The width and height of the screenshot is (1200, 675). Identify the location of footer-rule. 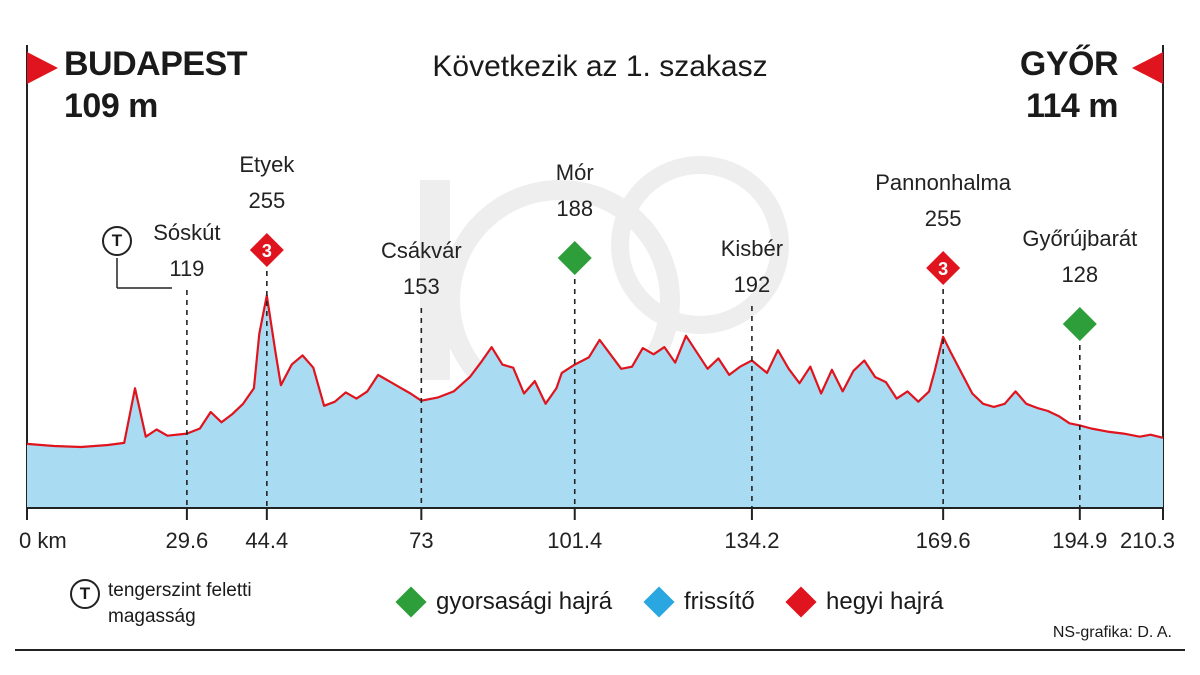
(600, 650).